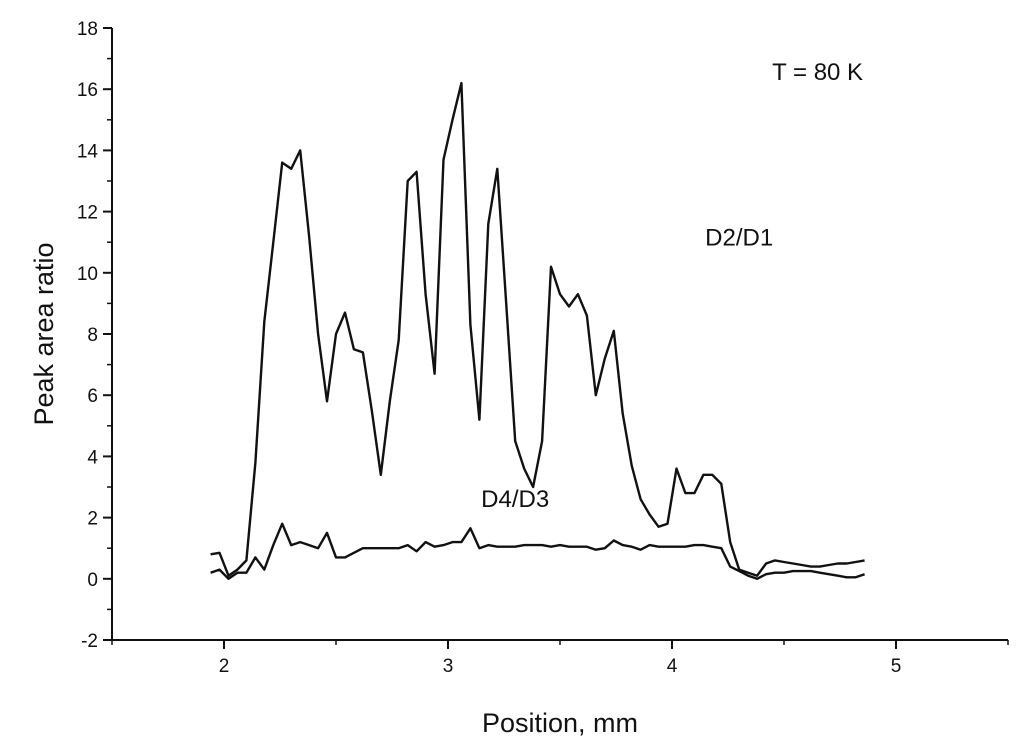 The width and height of the screenshot is (1024, 752). What do you see at coordinates (92, 519) in the screenshot?
I see `y-tick-label: 2` at bounding box center [92, 519].